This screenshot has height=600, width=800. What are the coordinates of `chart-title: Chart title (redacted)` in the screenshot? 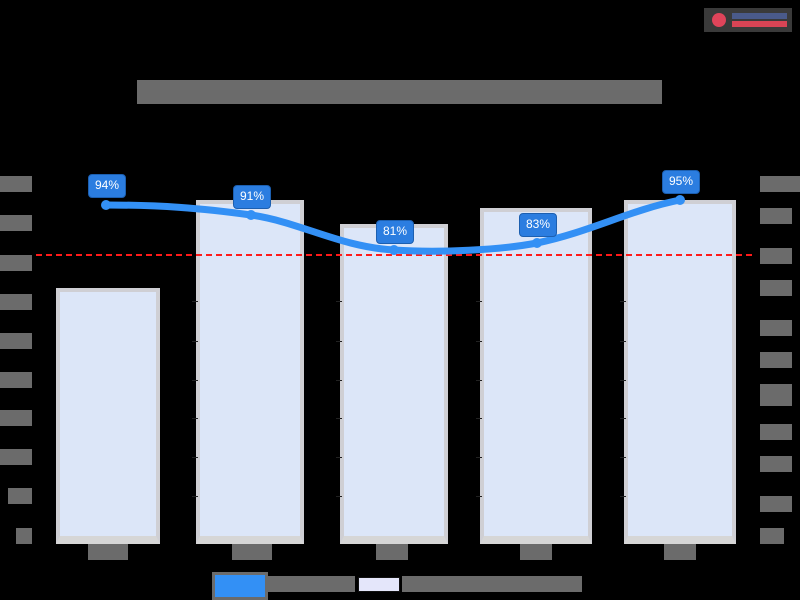 It's located at (399, 92).